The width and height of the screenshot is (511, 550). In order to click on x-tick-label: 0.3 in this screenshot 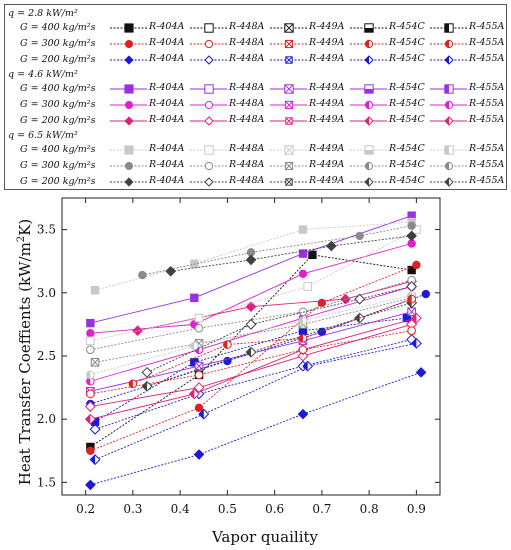, I will do `click(132, 509)`.